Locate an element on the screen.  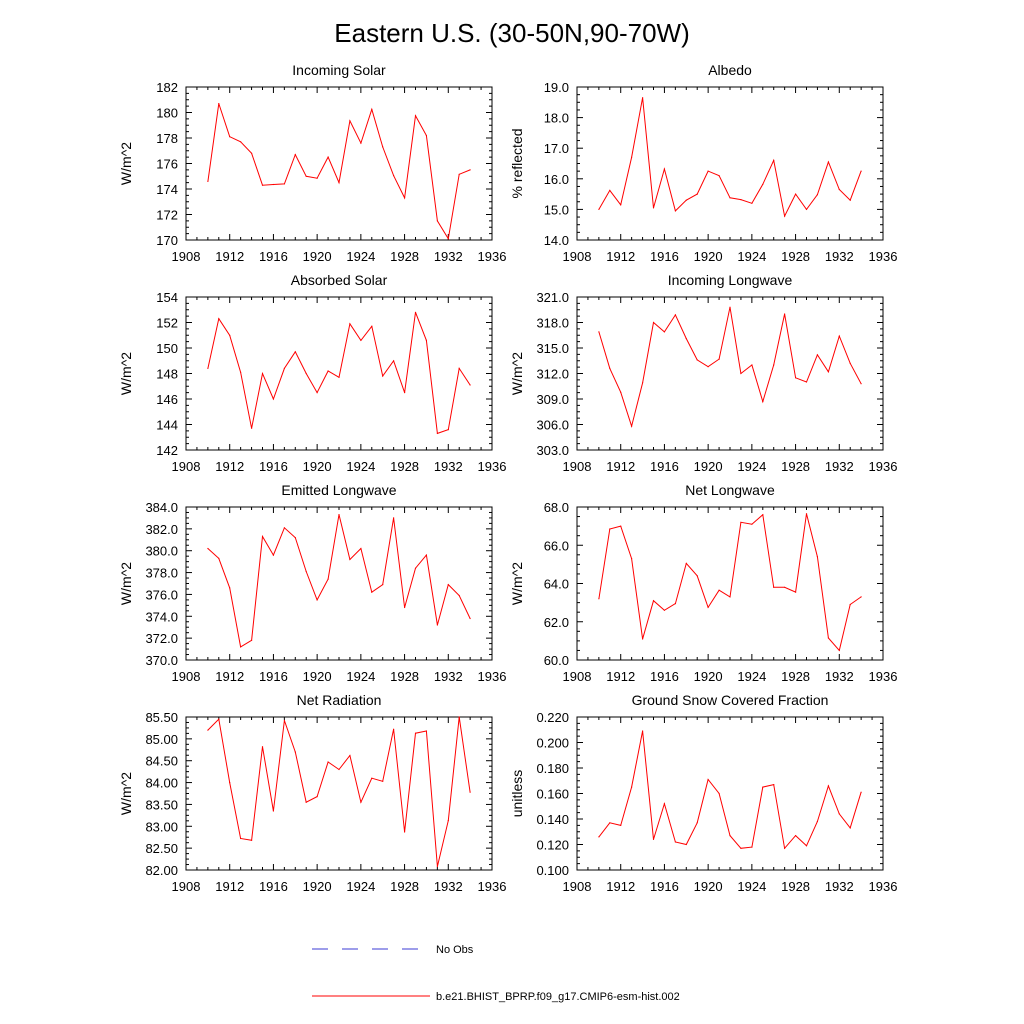
net-longwave-xtick-label: 1928 is located at coordinates (795, 676).